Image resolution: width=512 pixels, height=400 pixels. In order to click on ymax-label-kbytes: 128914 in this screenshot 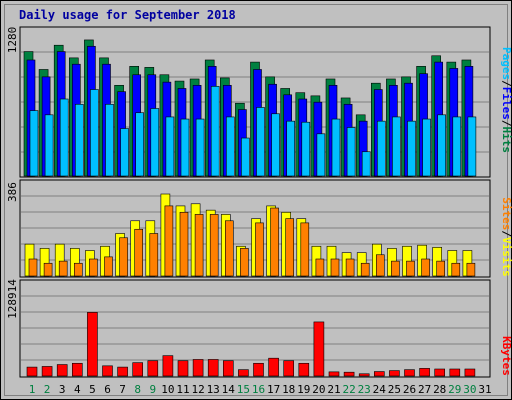, I will do `click(12, 299)`.